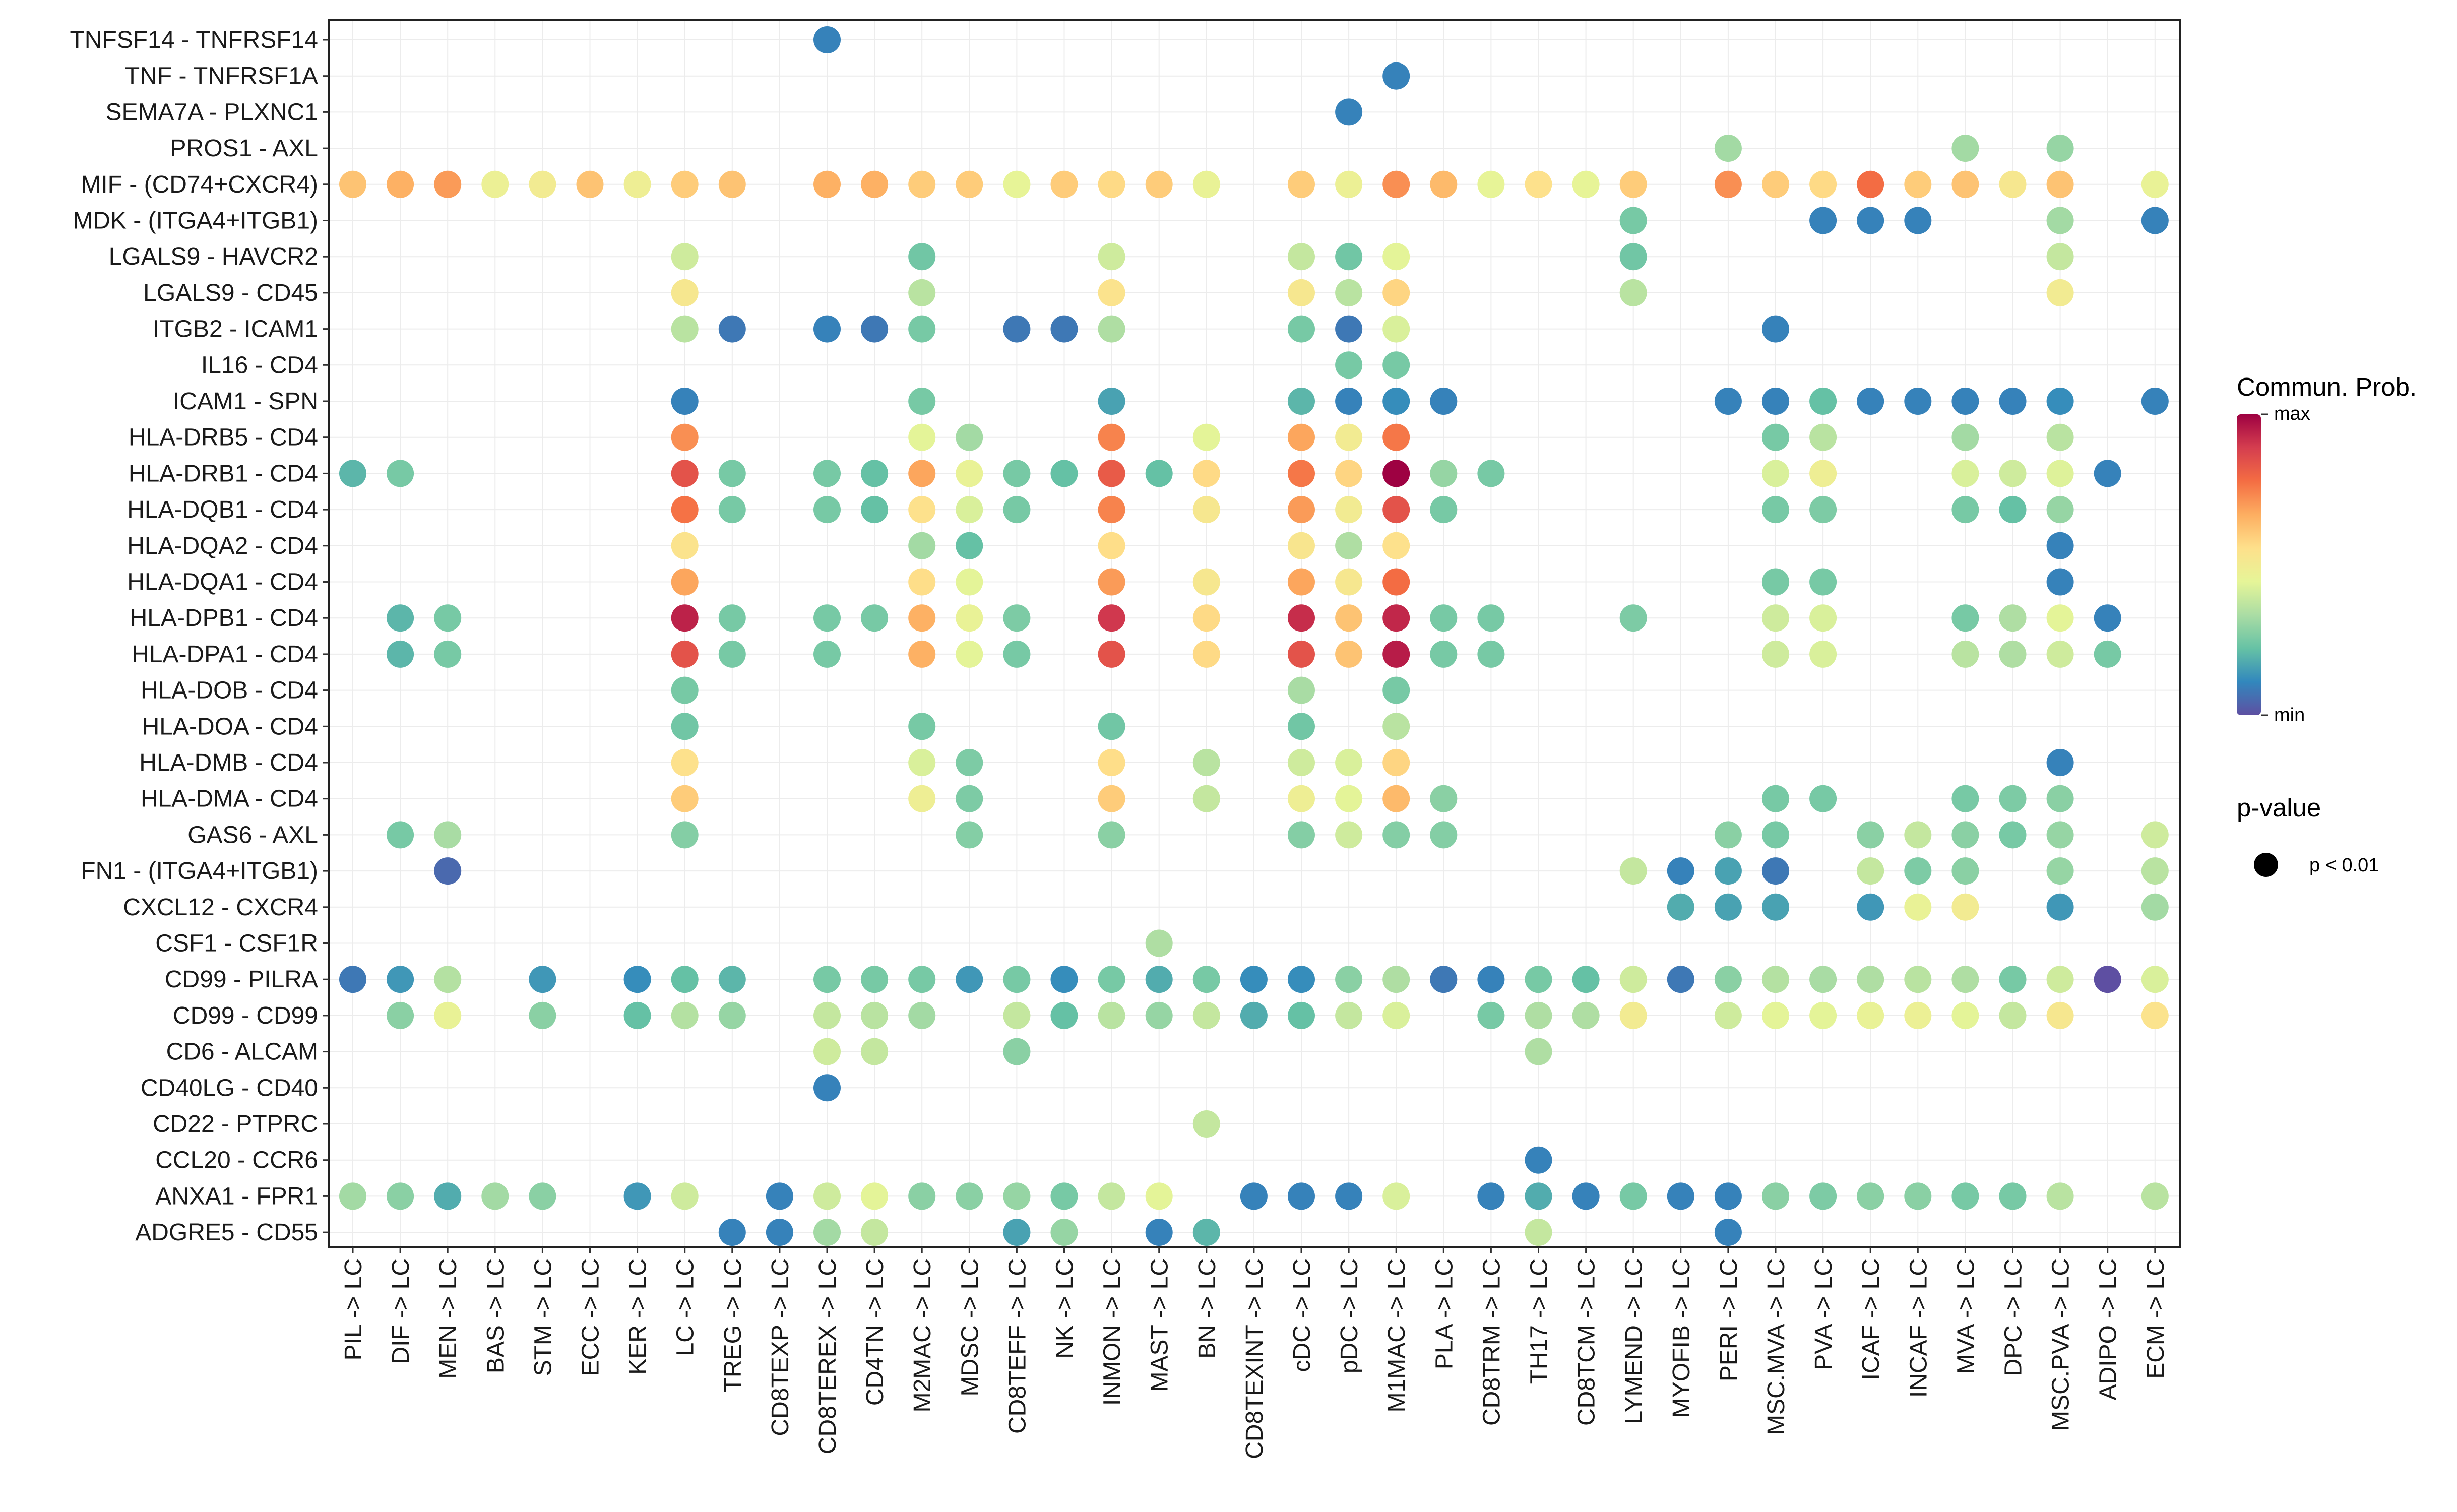  Describe the element at coordinates (252, 835) in the screenshot. I see `y-tick-label: GAS6 - AXL` at that location.